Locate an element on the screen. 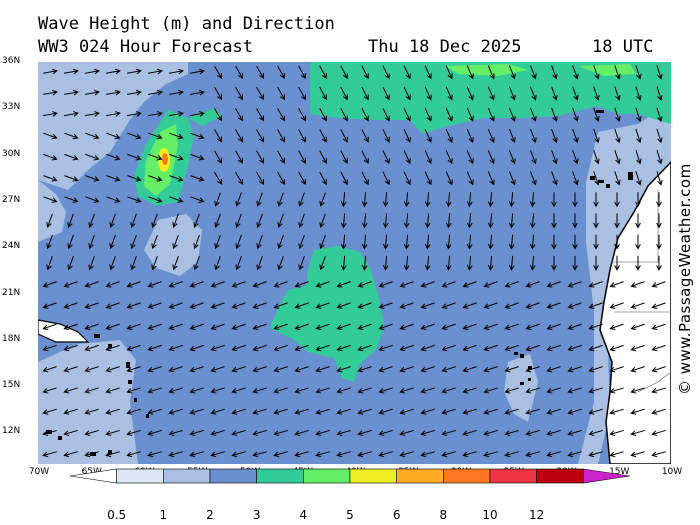 The image size is (700, 525). latitude-label: 33N is located at coordinates (11, 107).